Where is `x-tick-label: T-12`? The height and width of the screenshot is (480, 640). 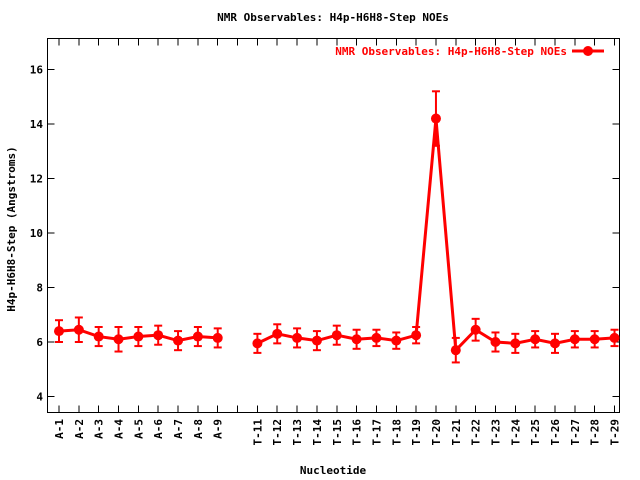 x-tick-label: T-12 is located at coordinates (277, 432).